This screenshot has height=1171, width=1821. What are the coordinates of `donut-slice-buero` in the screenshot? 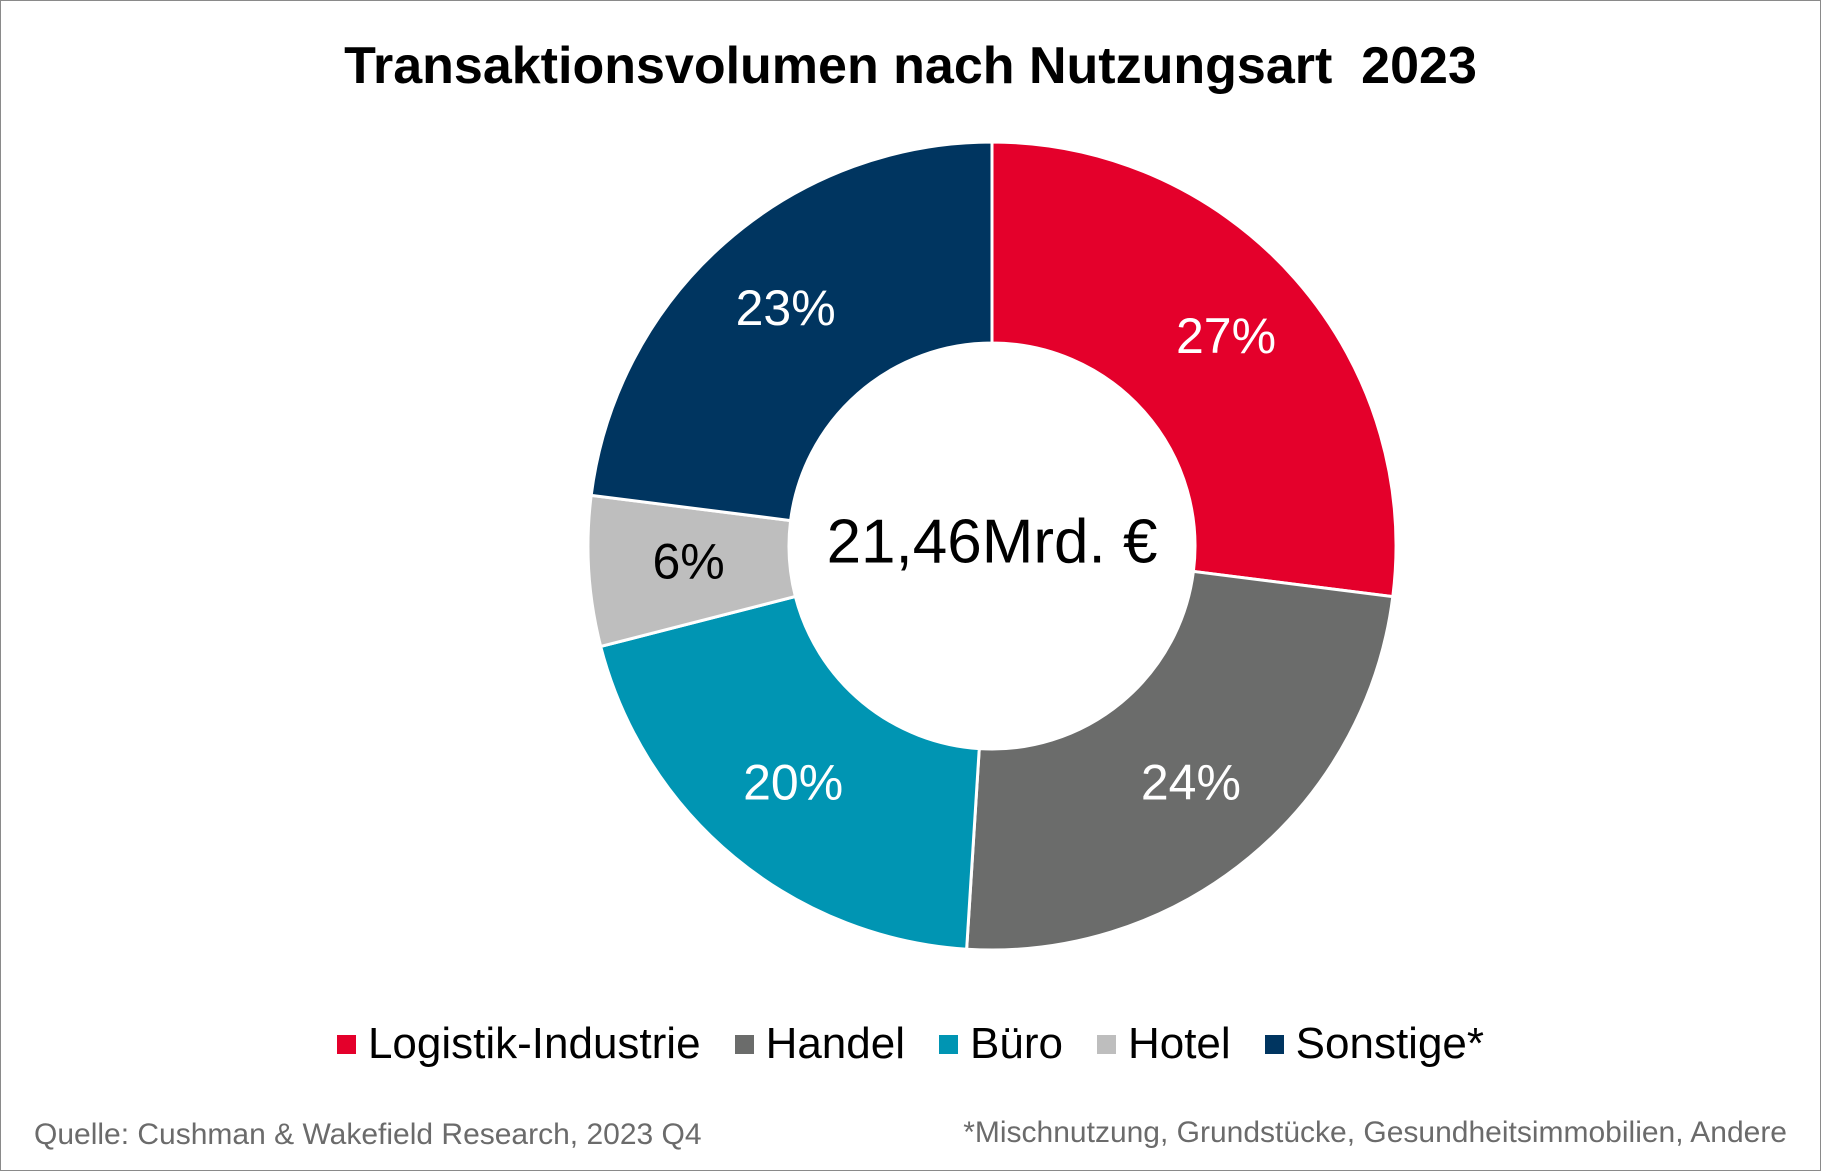 It's located at (789, 772).